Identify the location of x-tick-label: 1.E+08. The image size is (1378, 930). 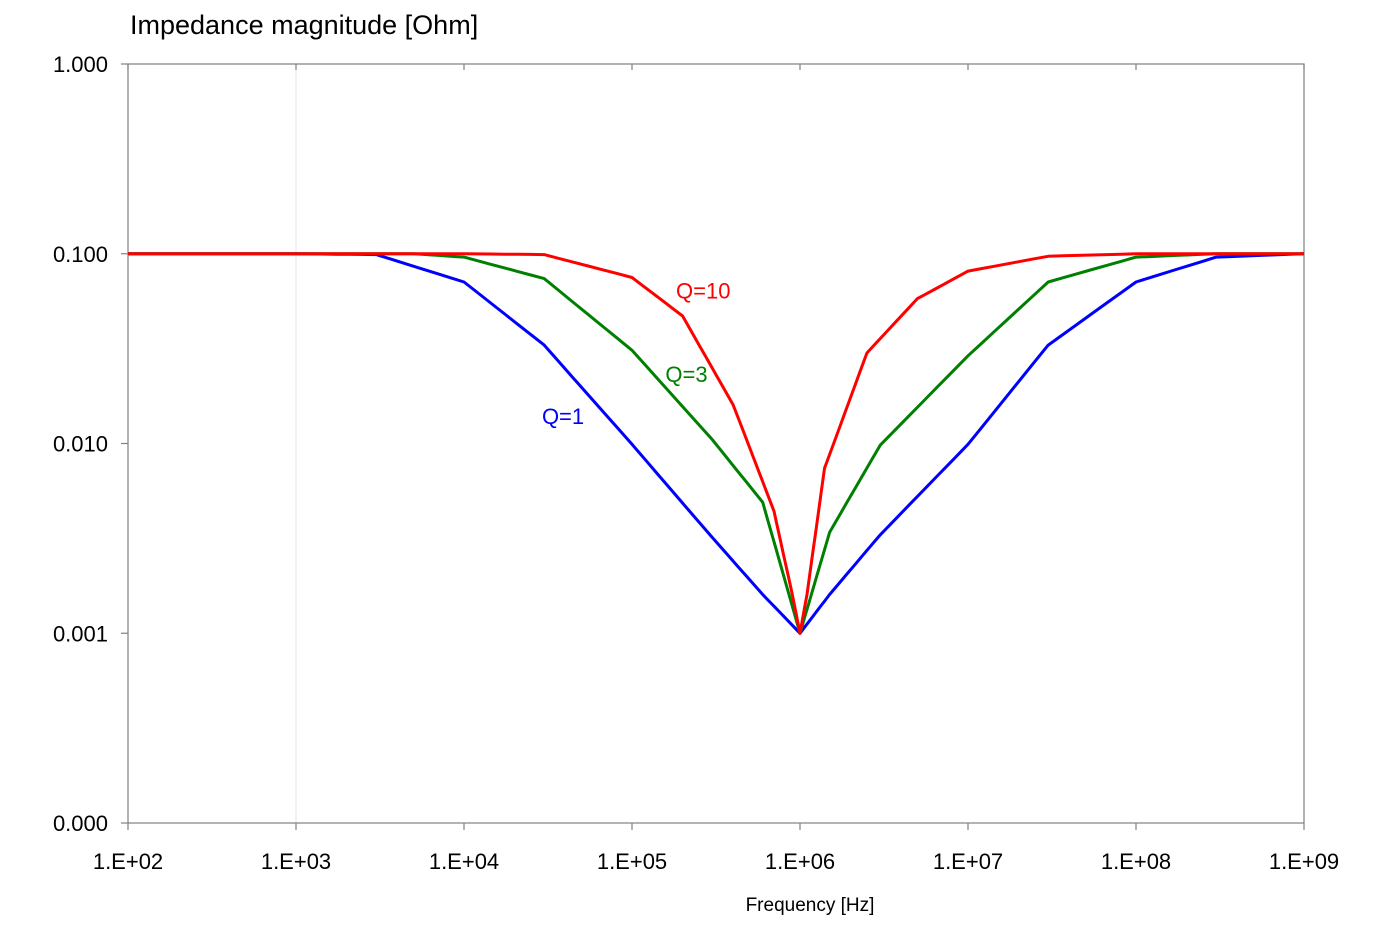
(1136, 861).